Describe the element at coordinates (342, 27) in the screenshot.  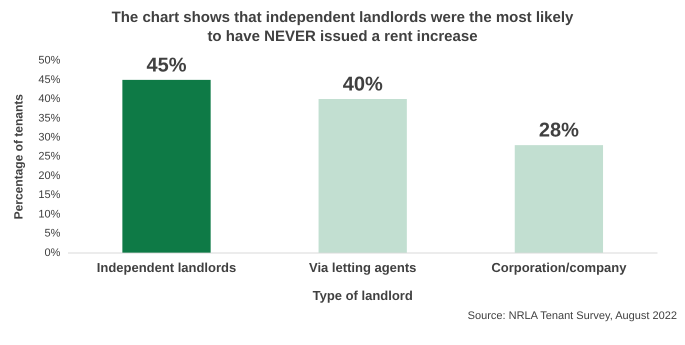
I see `chart-title: The chart shows that independent landlords were the most likely to have NEVER issued a rent increase` at that location.